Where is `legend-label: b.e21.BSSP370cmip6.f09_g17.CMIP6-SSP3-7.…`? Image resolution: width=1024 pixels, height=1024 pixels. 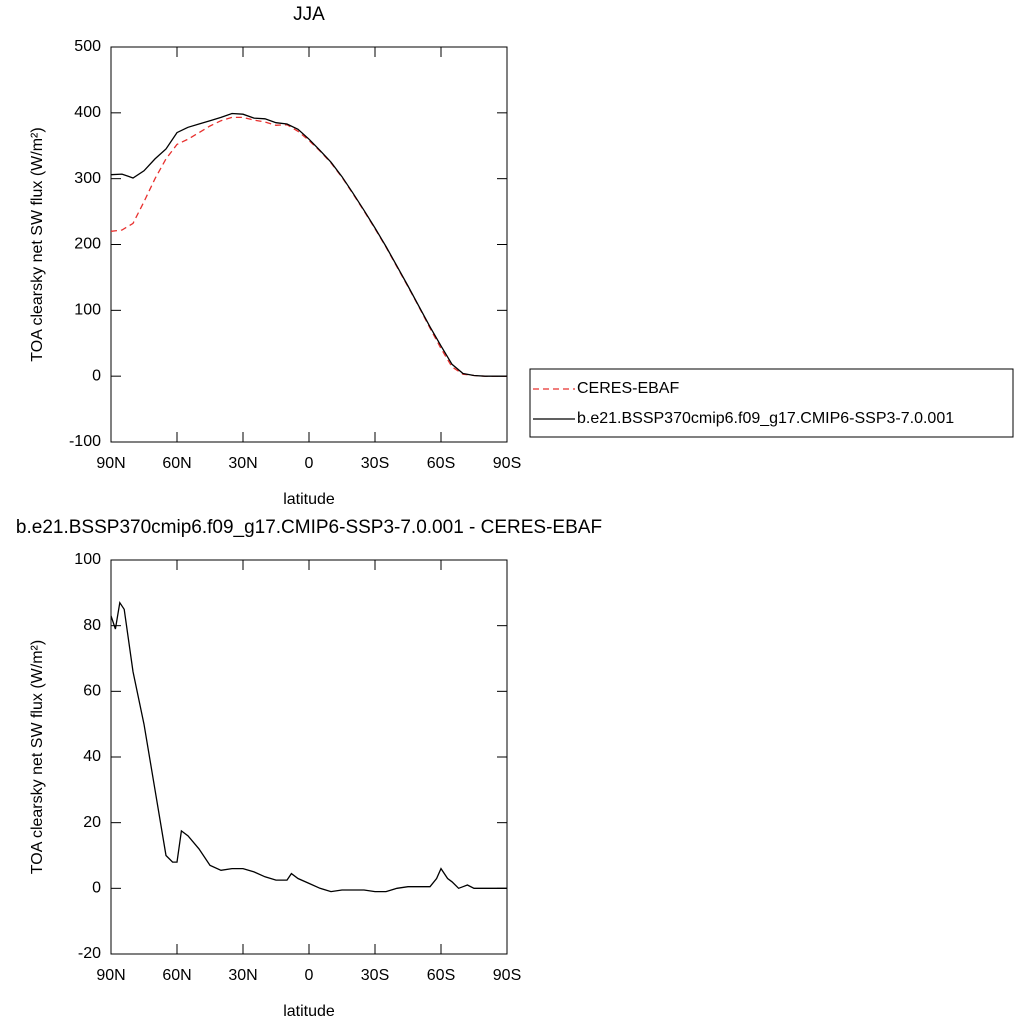 legend-label: b.e21.BSSP370cmip6.f09_g17.CMIP6-SSP3-7.… is located at coordinates (765, 418).